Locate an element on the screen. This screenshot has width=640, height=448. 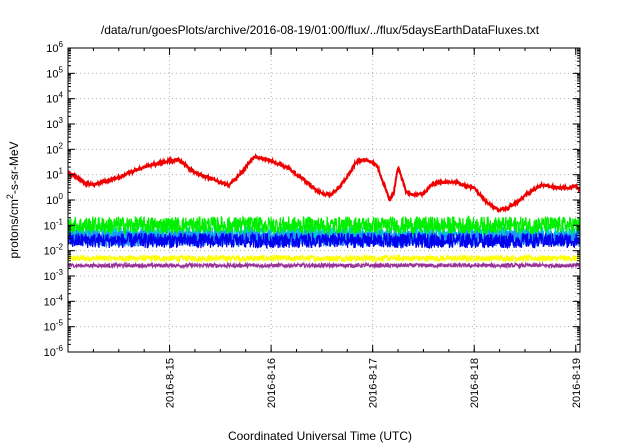
y-tick-label: 10⁵ is located at coordinates (54, 72).